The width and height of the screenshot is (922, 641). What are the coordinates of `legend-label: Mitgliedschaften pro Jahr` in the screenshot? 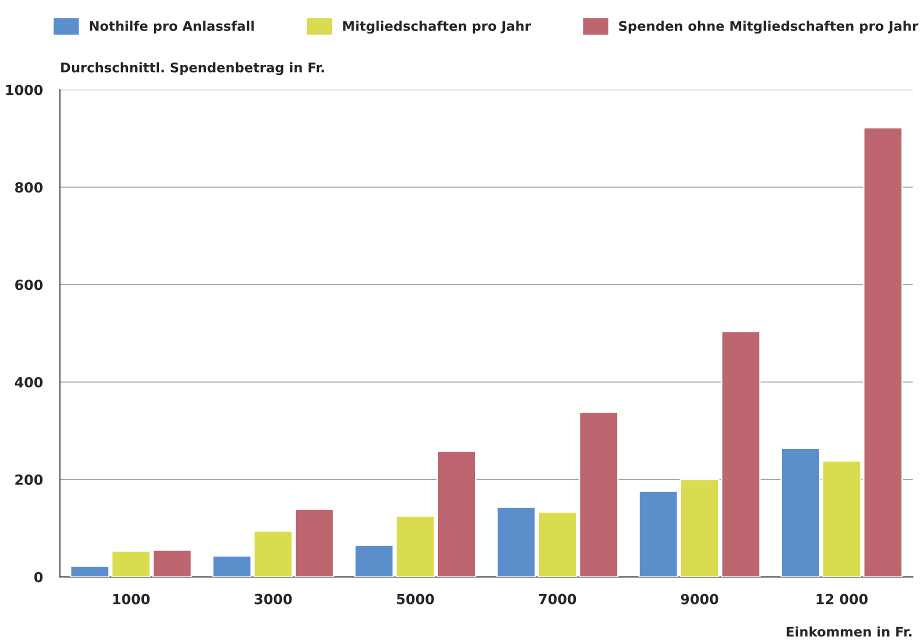 It's located at (437, 27).